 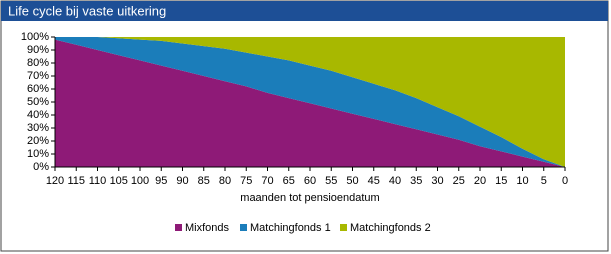 What do you see at coordinates (207, 228) in the screenshot?
I see `legend-label: Mixfonds` at bounding box center [207, 228].